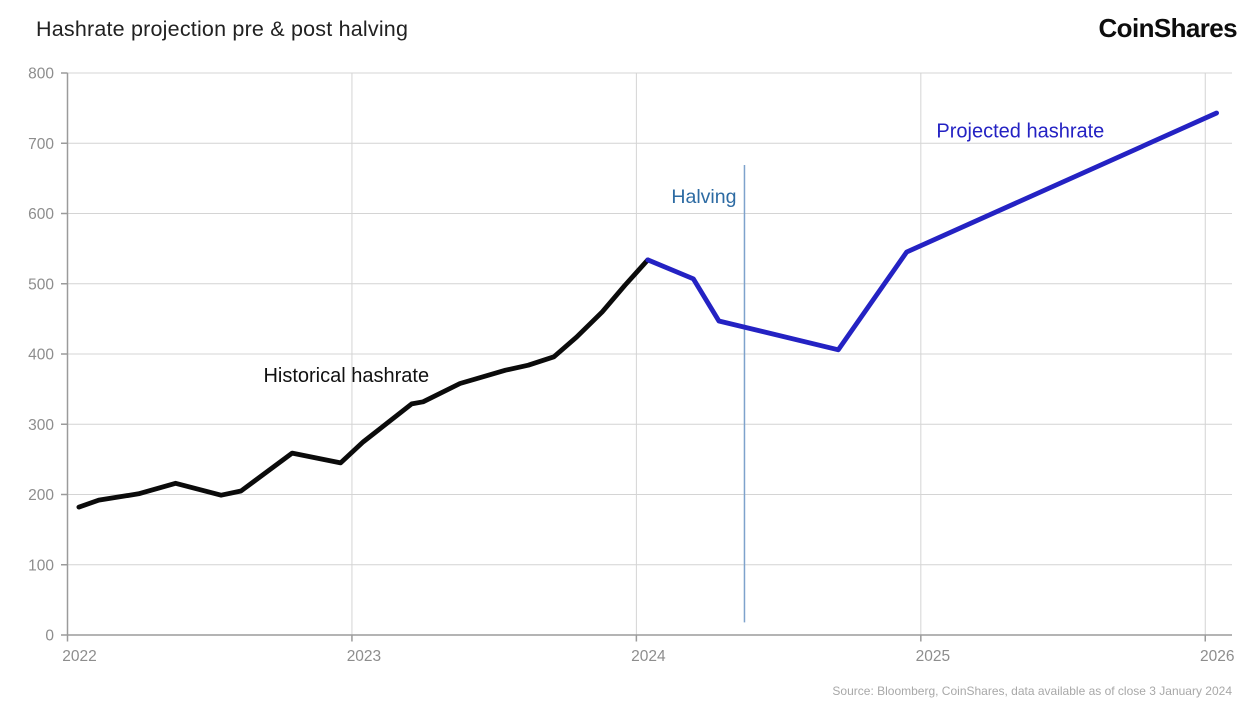 The width and height of the screenshot is (1260, 708). Describe the element at coordinates (41, 355) in the screenshot. I see `y-tick-label-400: 400` at that location.